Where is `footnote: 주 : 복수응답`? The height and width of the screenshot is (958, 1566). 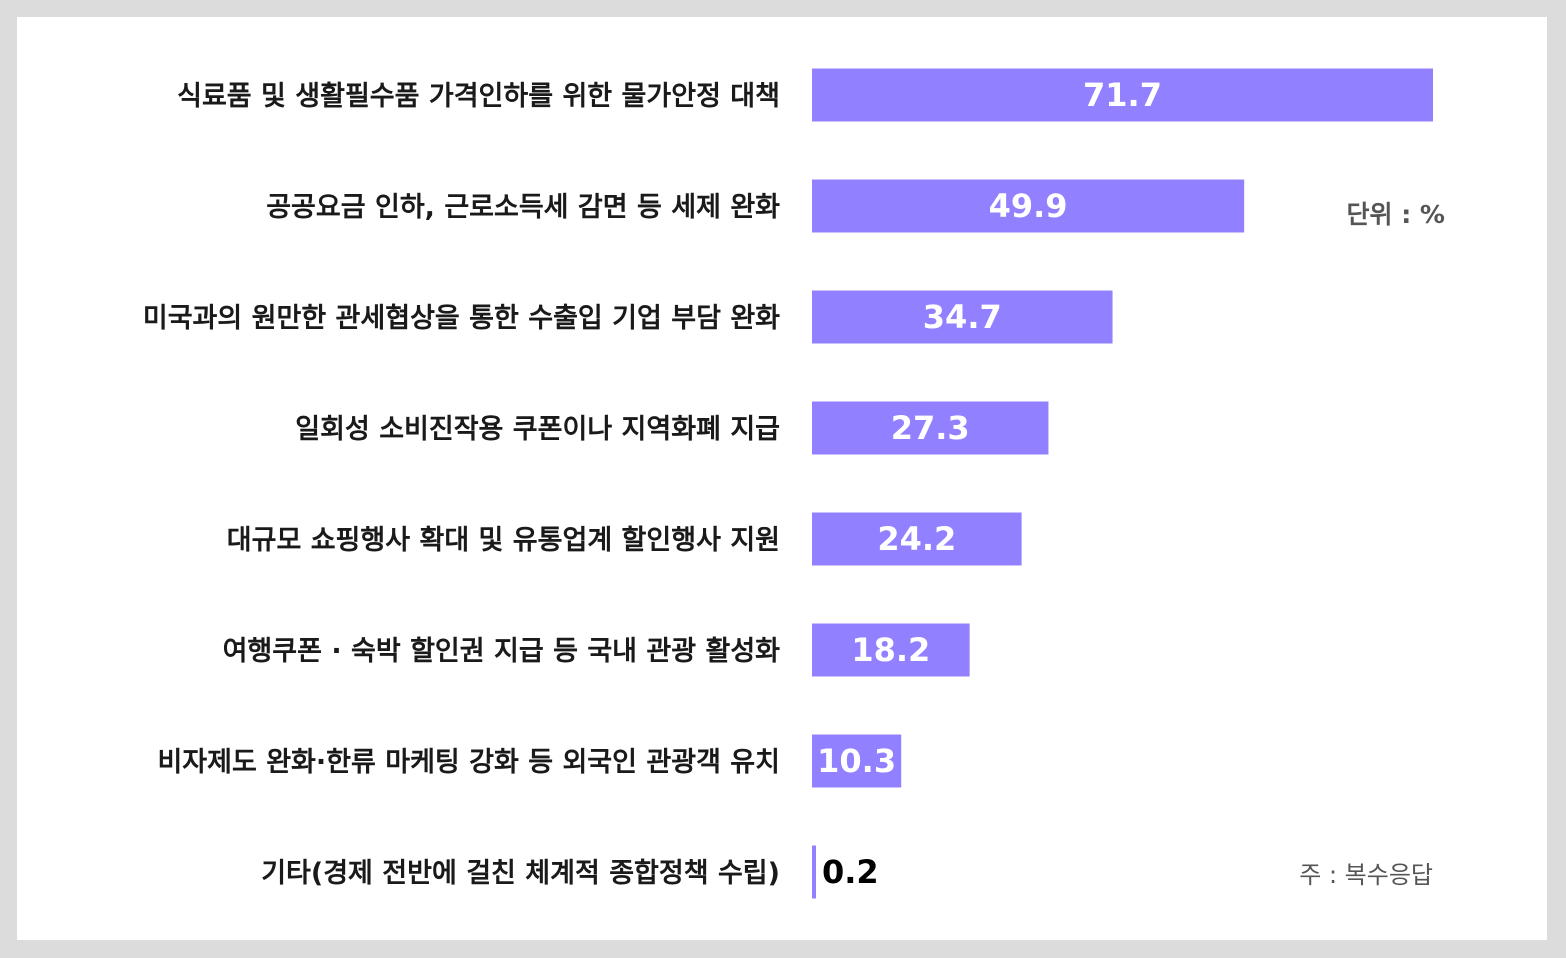
footnote: 주 : 복수응답 is located at coordinates (1366, 875).